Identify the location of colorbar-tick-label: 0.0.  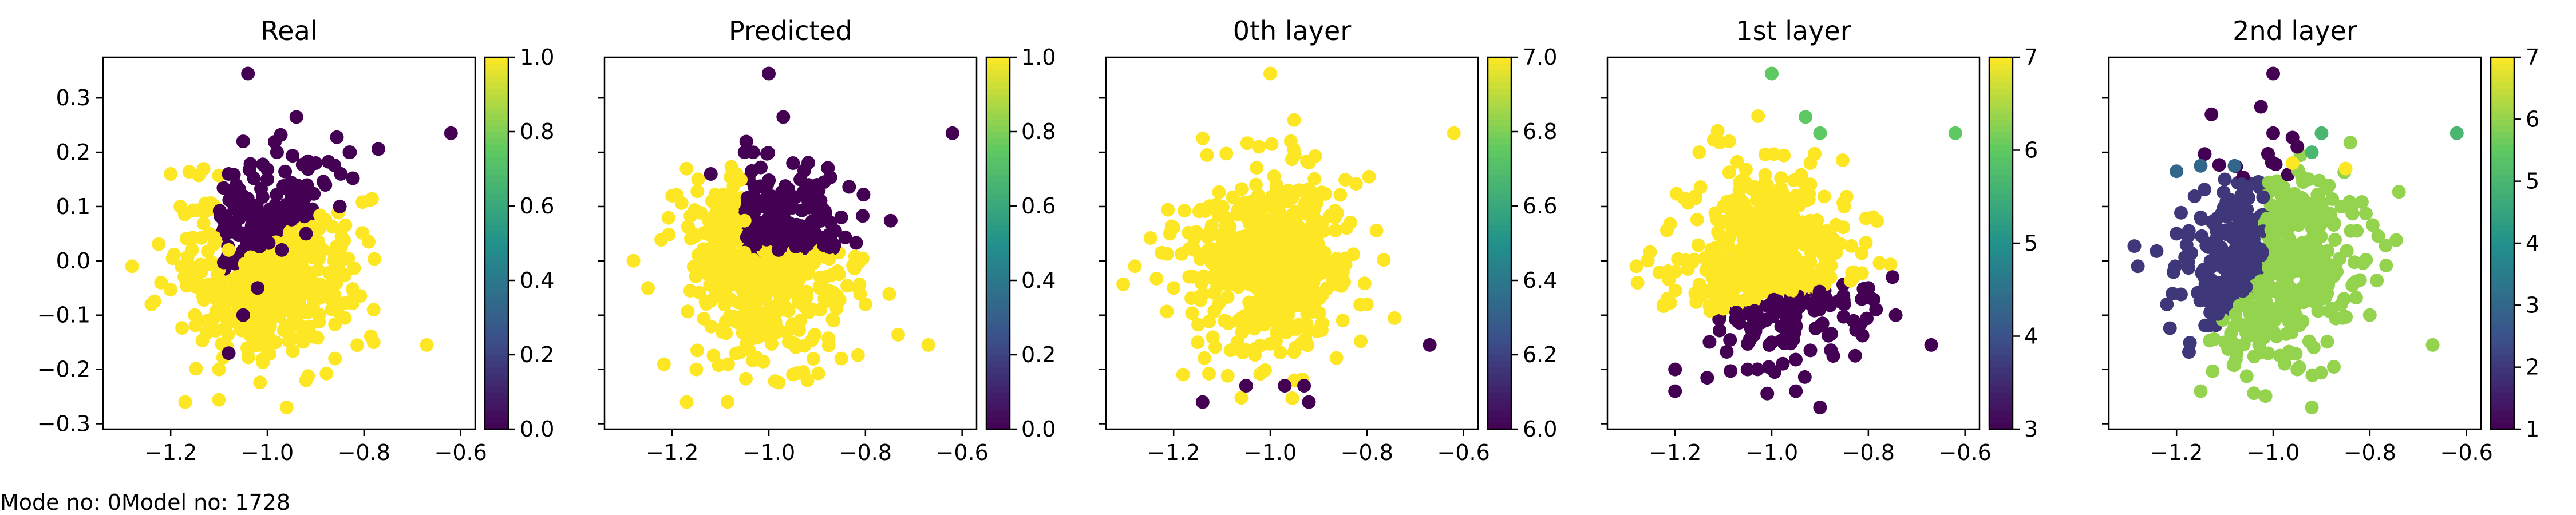
(1038, 429).